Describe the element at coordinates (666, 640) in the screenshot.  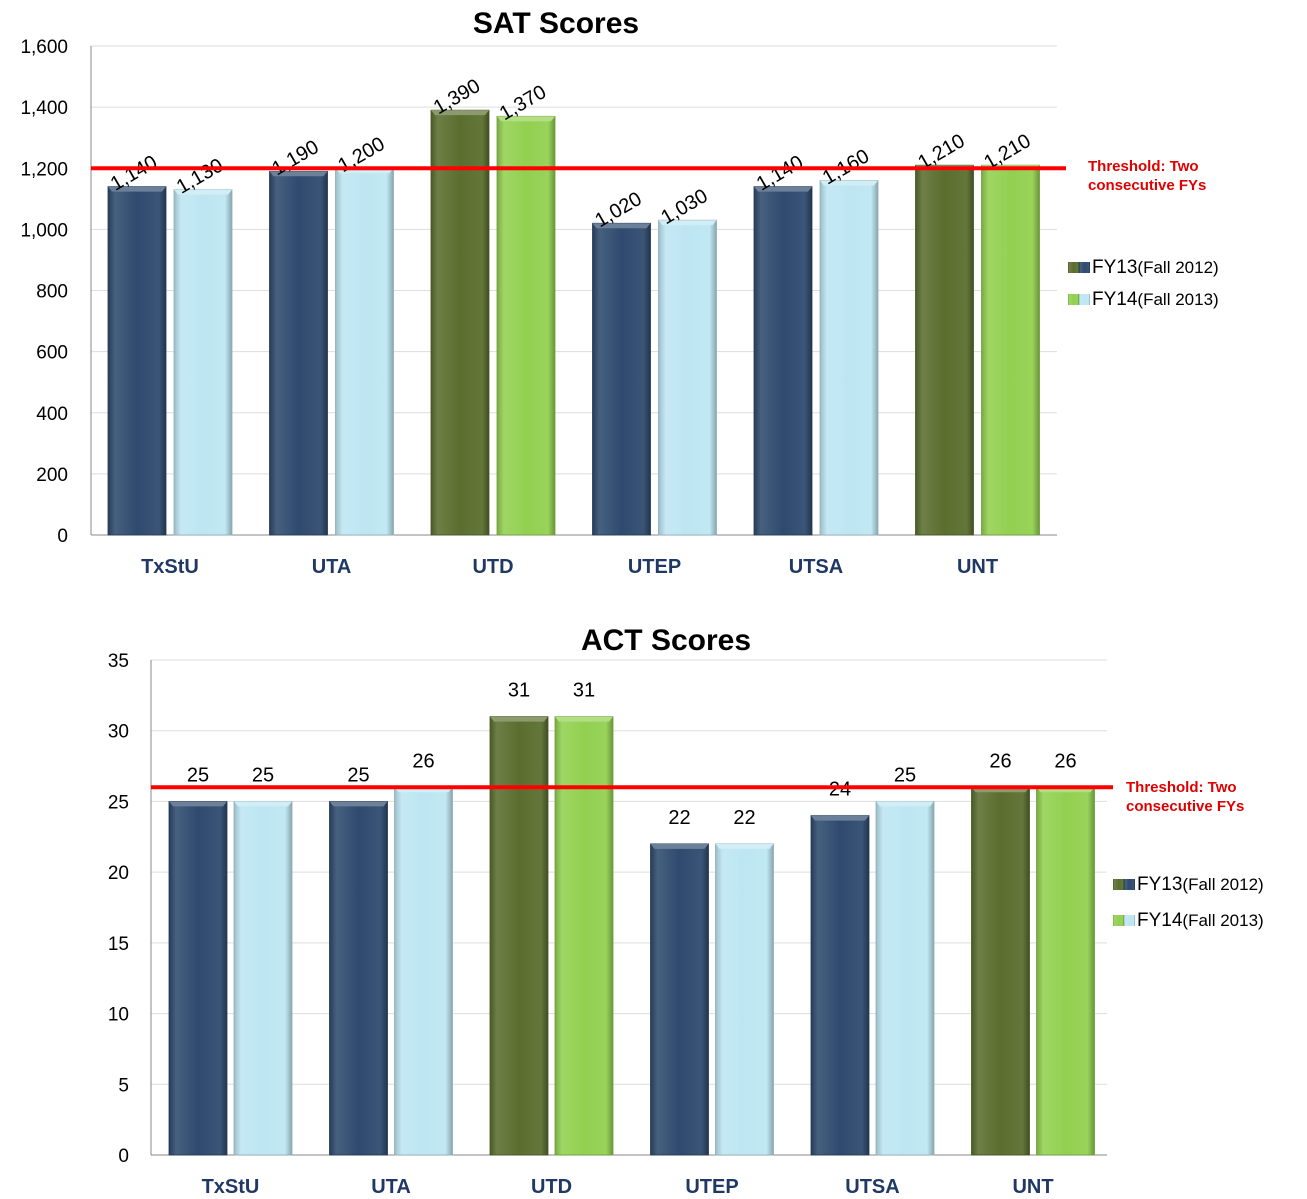
I see `chart-title: ACT Scores` at that location.